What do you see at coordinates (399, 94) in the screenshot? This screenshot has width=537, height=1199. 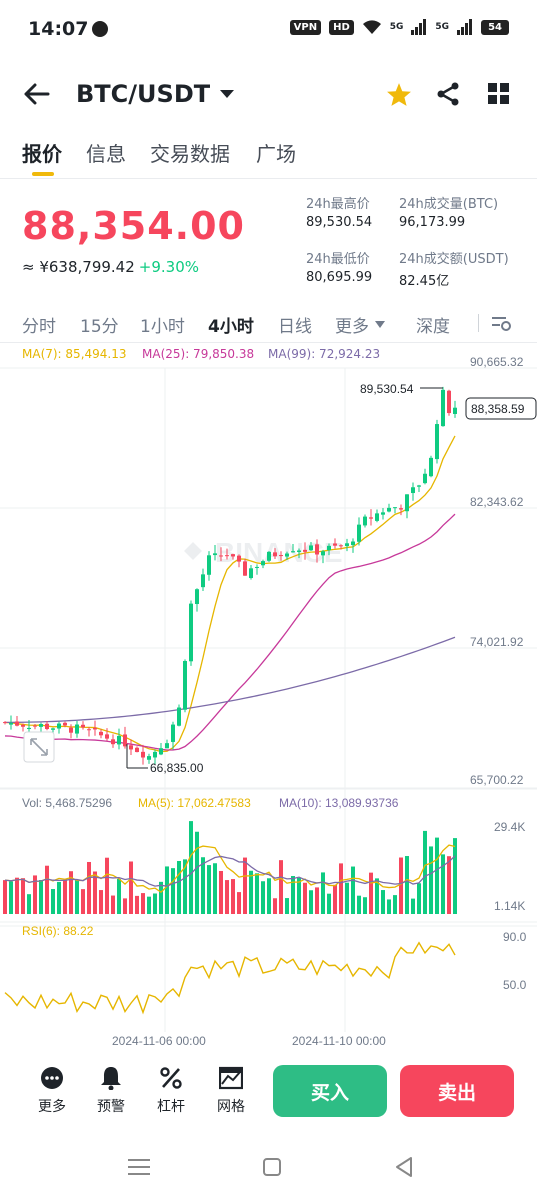 I see `star-icon` at bounding box center [399, 94].